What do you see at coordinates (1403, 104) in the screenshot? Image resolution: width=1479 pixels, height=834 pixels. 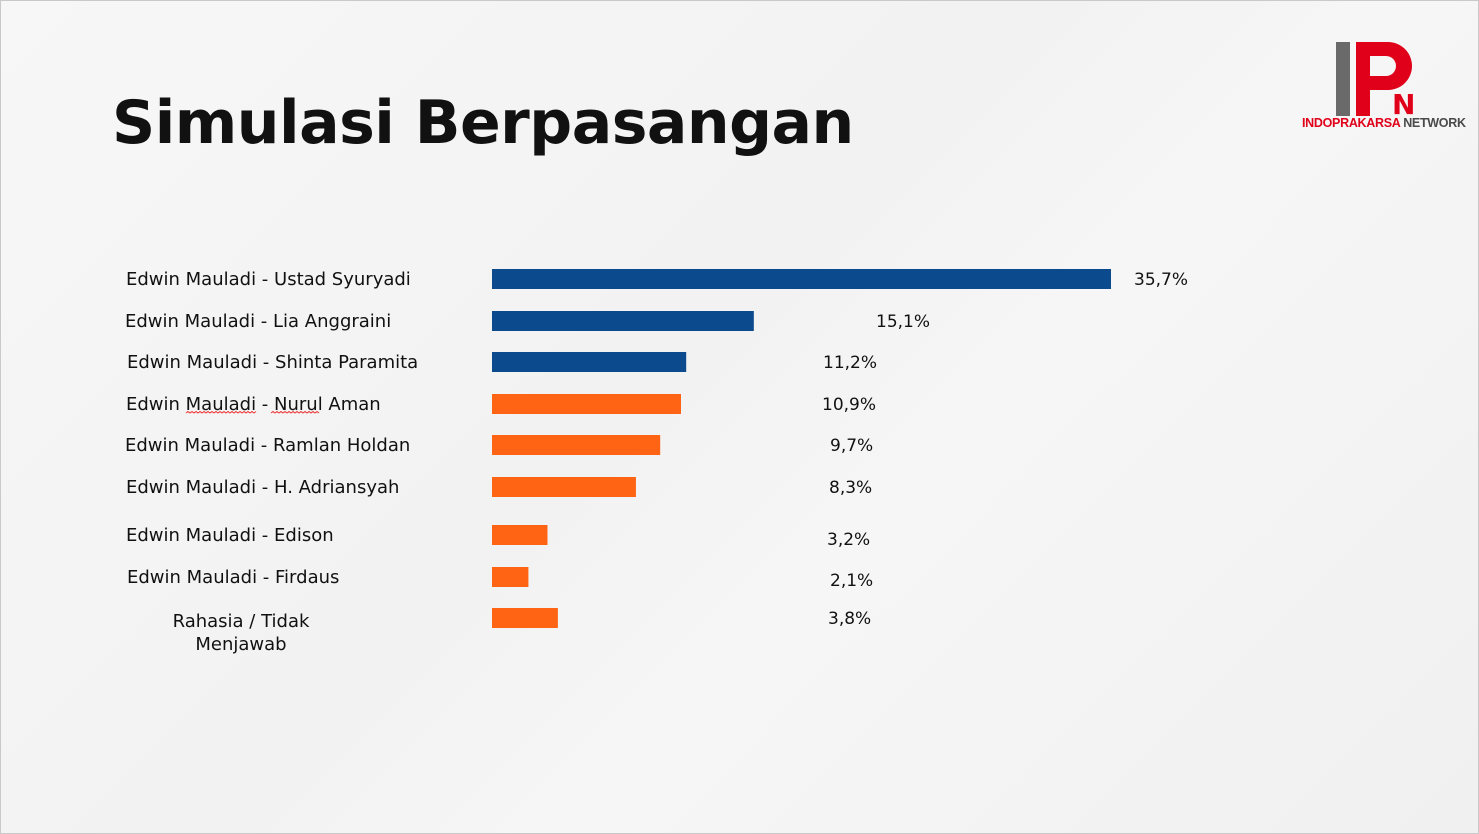 I see `logo-mark-letter: N` at bounding box center [1403, 104].